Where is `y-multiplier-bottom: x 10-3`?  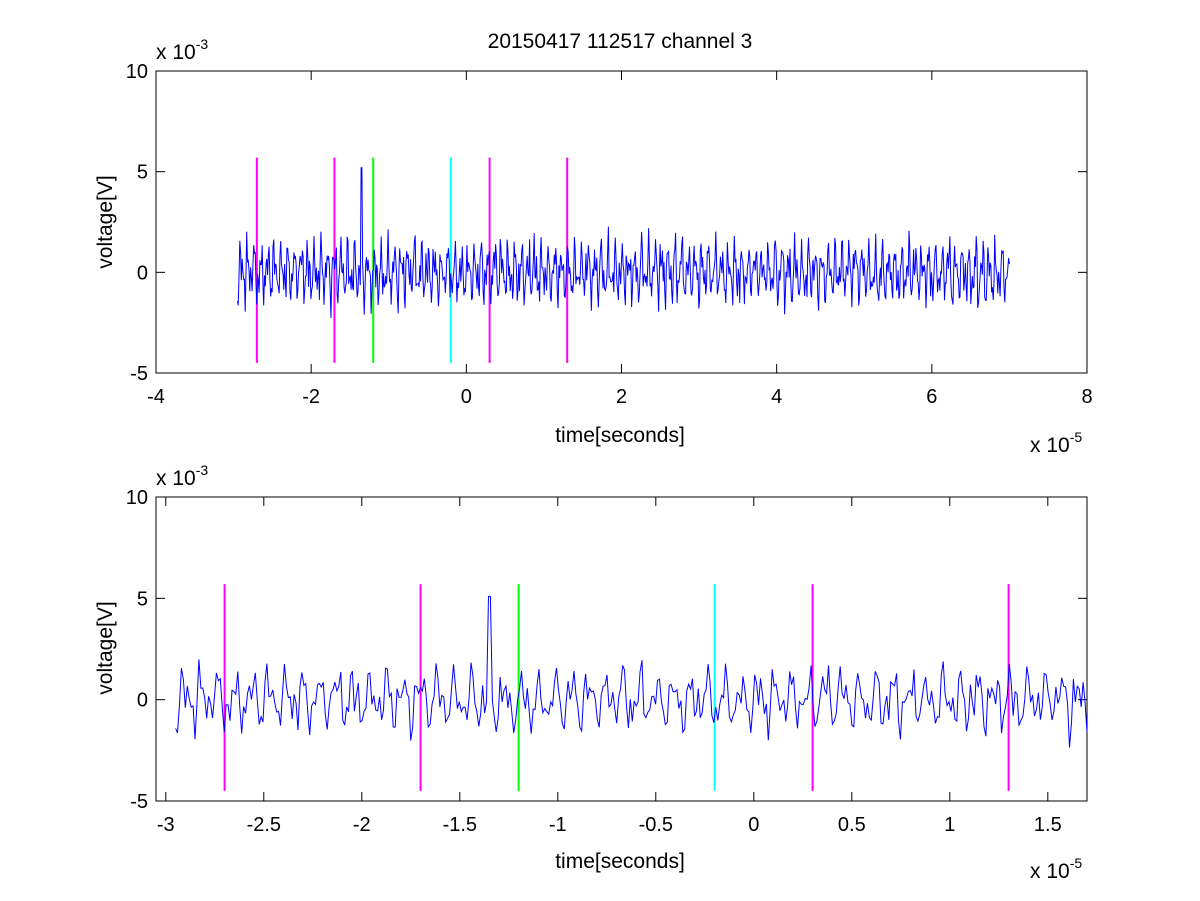 y-multiplier-bottom: x 10-3 is located at coordinates (182, 476).